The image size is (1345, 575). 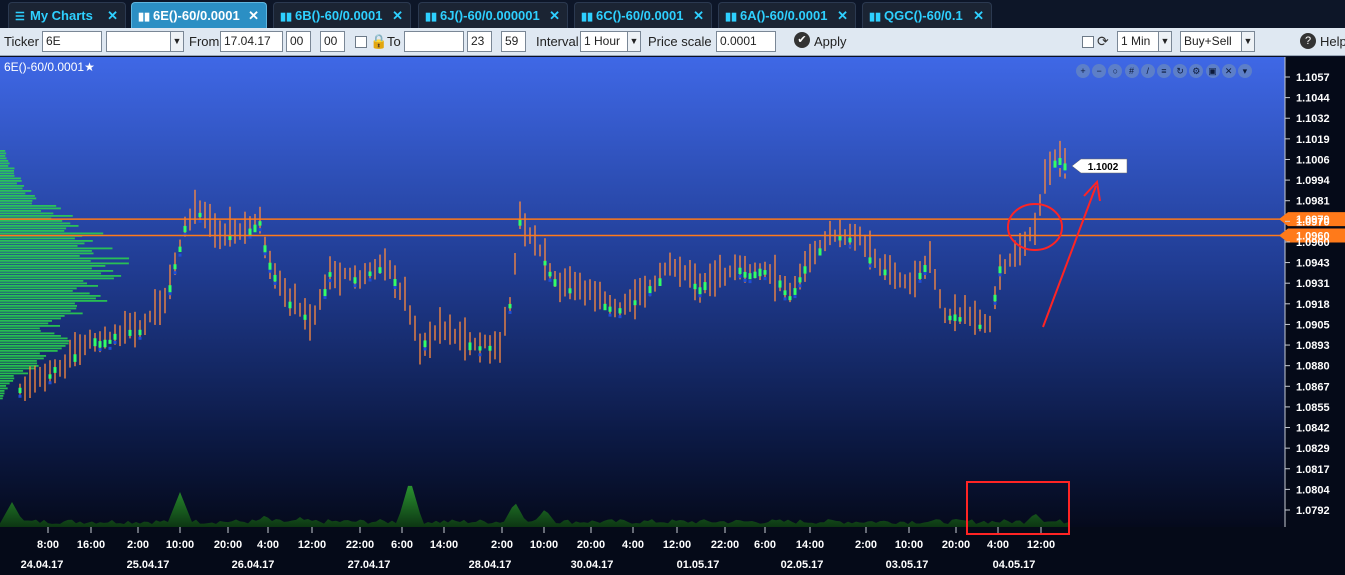 I want to click on apply-button: Apply, so click(x=830, y=41).